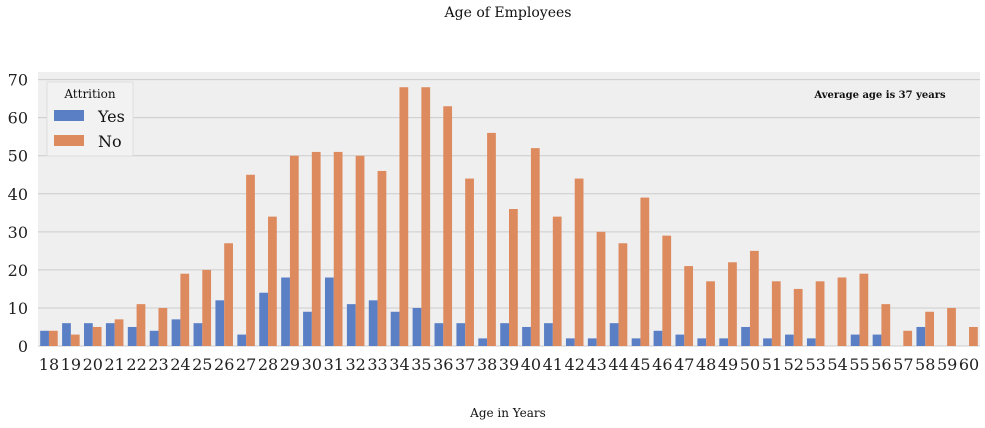 Image resolution: width=985 pixels, height=428 pixels. Describe the element at coordinates (69, 115) in the screenshot. I see `legend-swatch-yes` at that location.